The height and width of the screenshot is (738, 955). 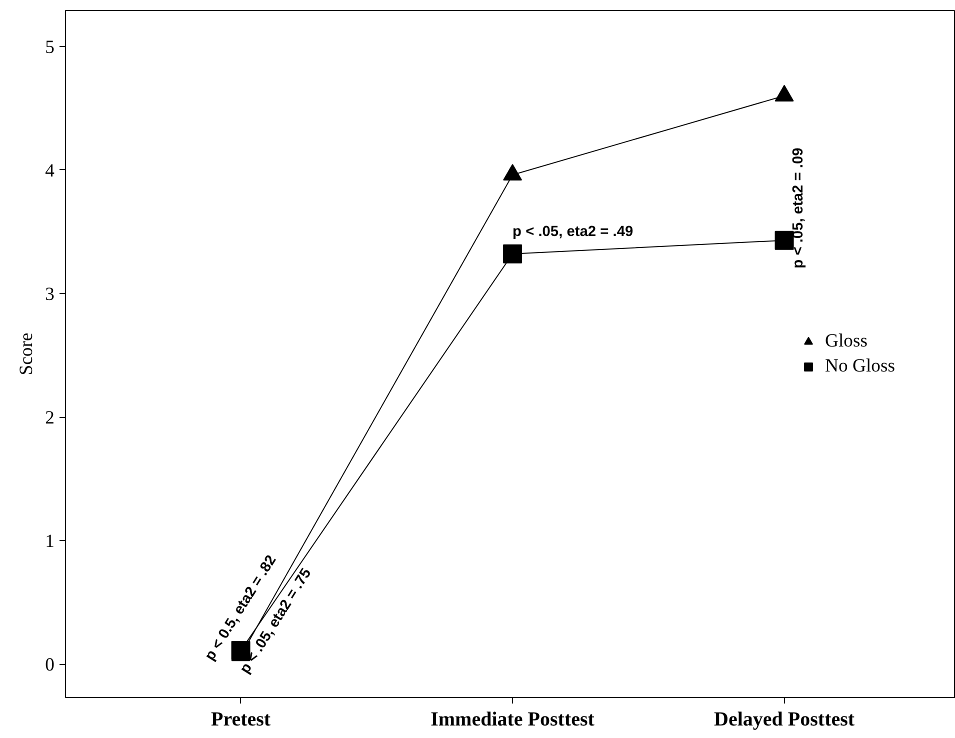 I want to click on y-tick-label: 5, so click(x=49, y=47).